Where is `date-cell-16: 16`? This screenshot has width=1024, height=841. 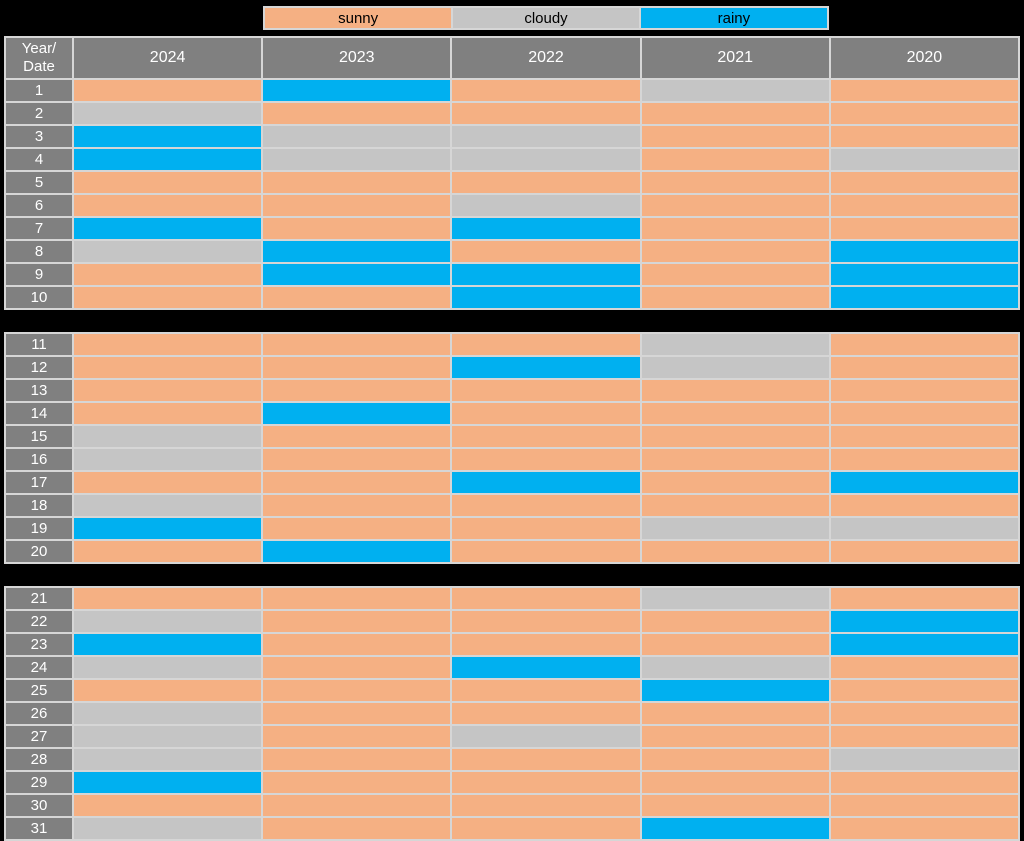
date-cell-16: 16 is located at coordinates (39, 459).